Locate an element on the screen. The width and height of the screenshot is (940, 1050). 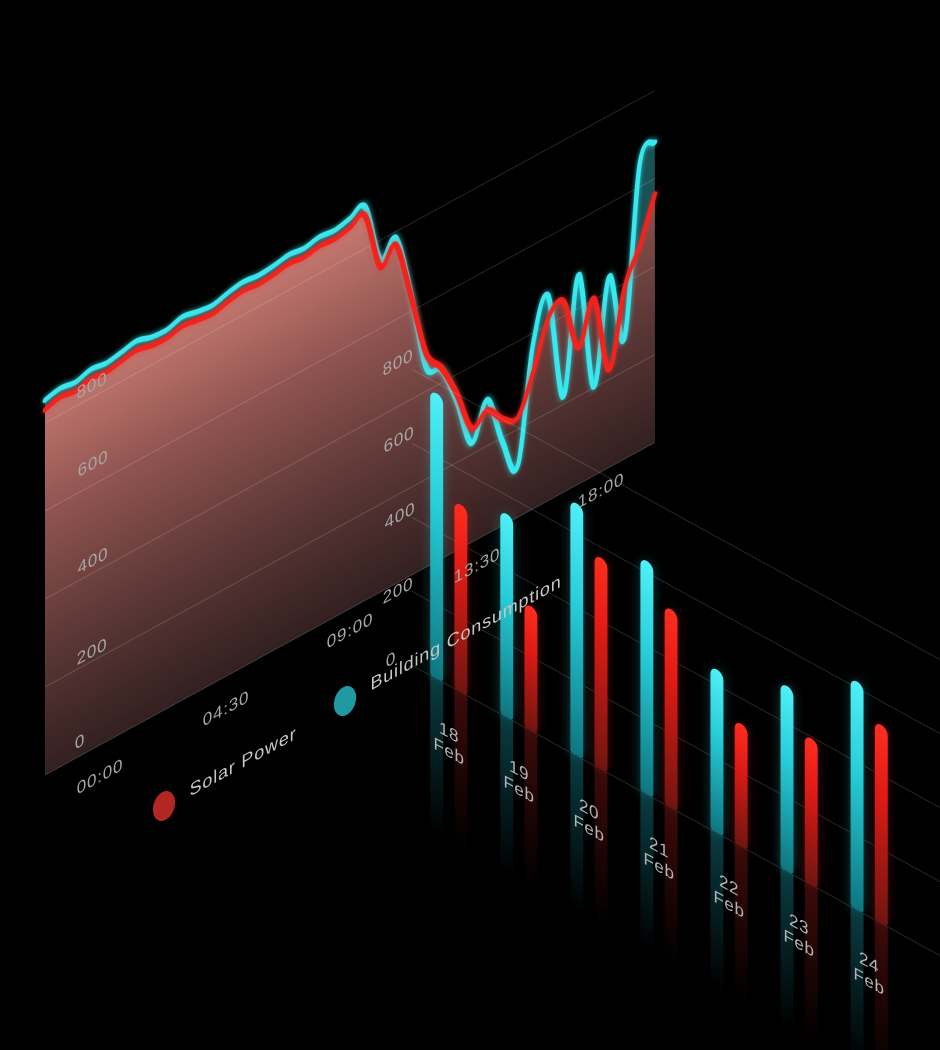
solar-power-bar-reflection-19-feb is located at coordinates (531, 817).